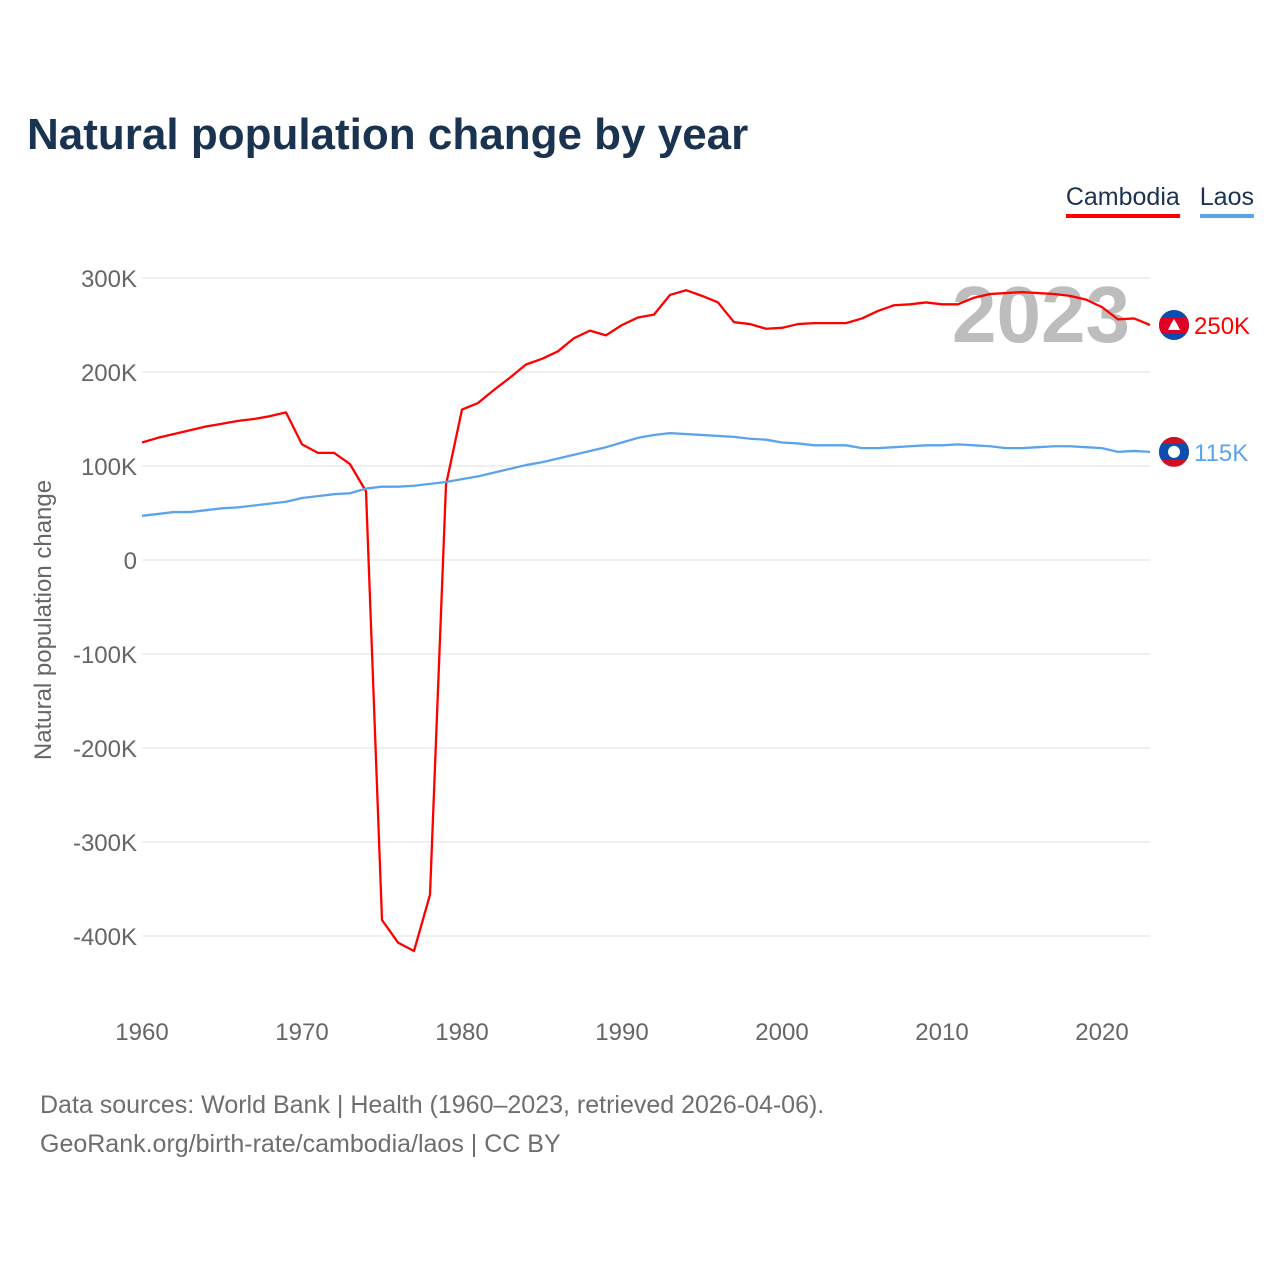 This screenshot has height=1280, width=1280. Describe the element at coordinates (109, 467) in the screenshot. I see `y-tick-label: 100K` at that location.